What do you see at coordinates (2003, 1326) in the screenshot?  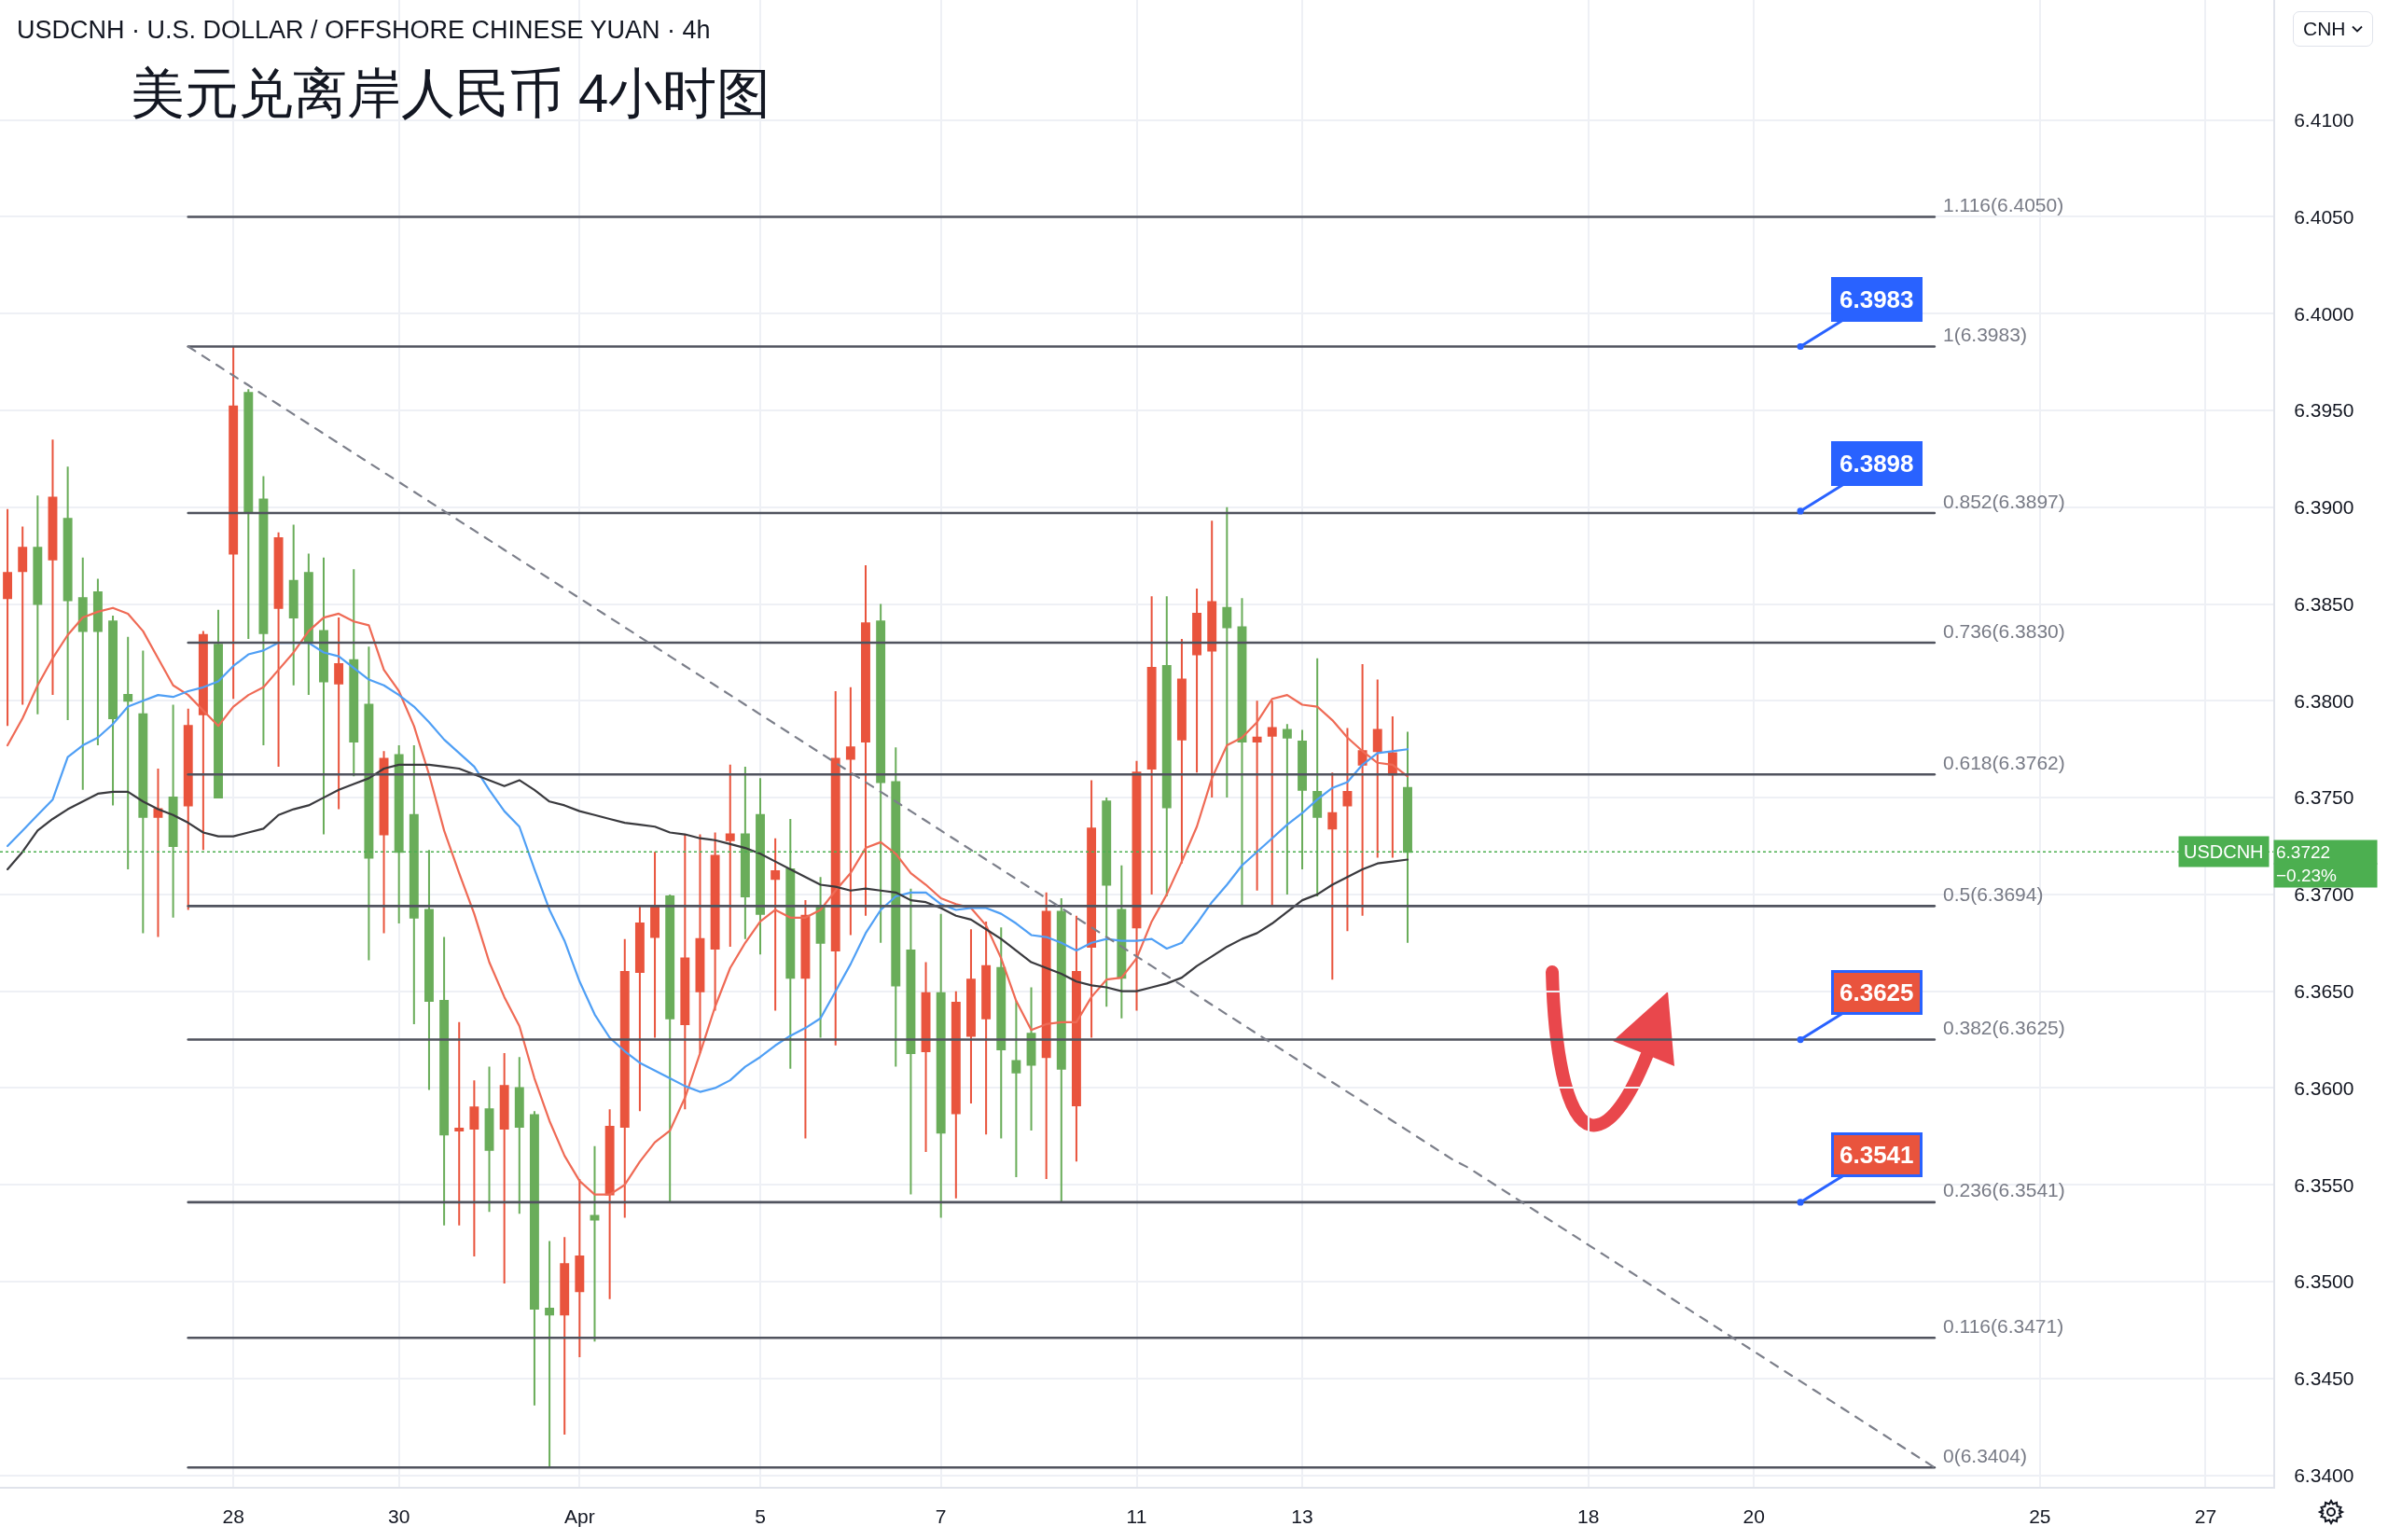 I see `series-label: 0.116(6.3471)` at bounding box center [2003, 1326].